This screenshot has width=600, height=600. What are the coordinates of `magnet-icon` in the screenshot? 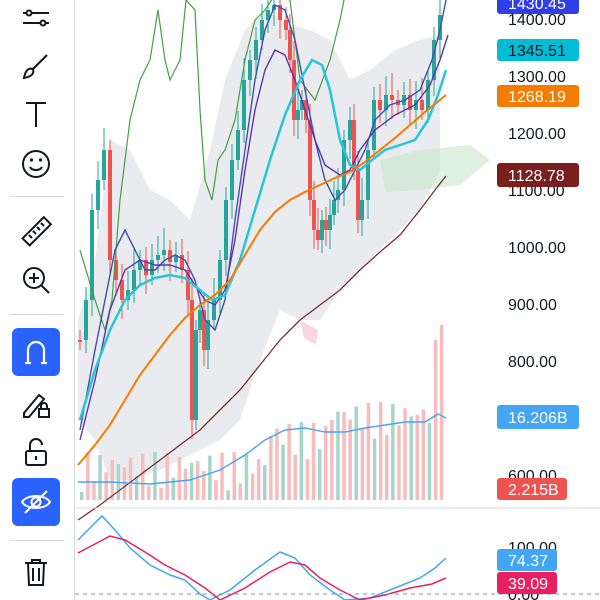 It's located at (36, 352).